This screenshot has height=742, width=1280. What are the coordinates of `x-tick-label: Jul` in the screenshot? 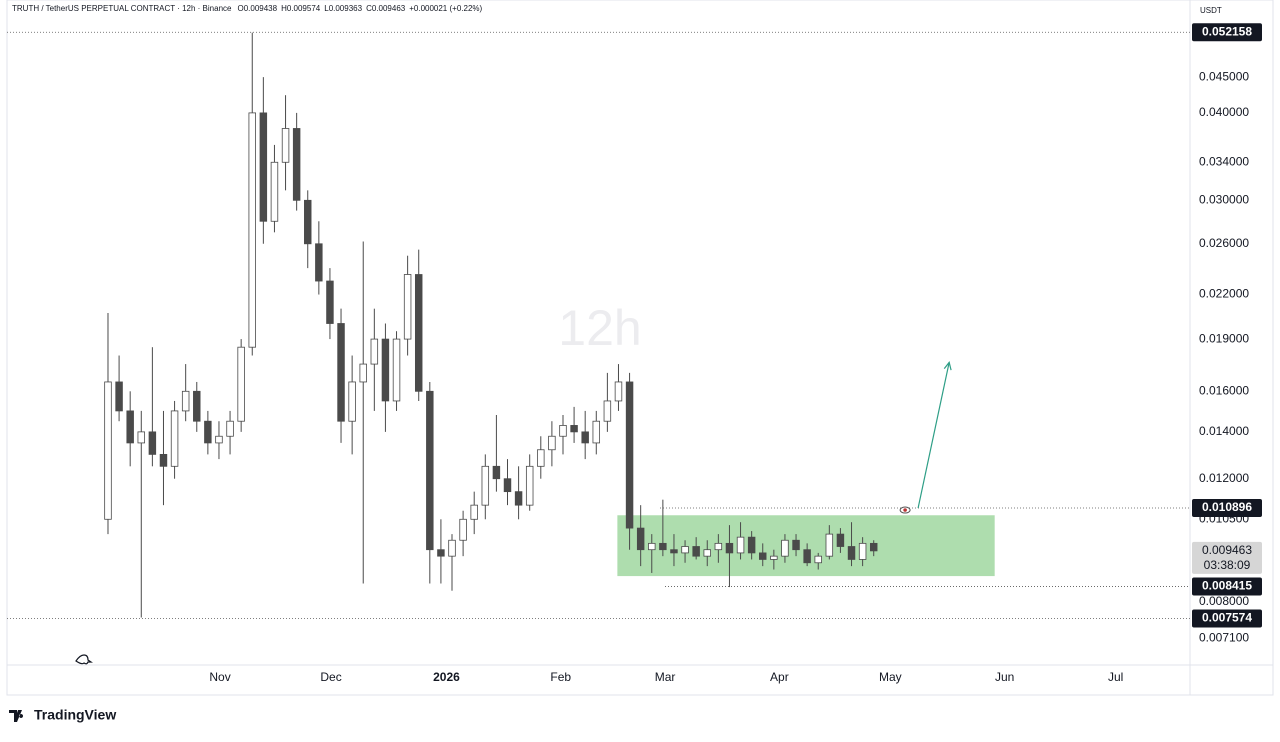 It's located at (1115, 677).